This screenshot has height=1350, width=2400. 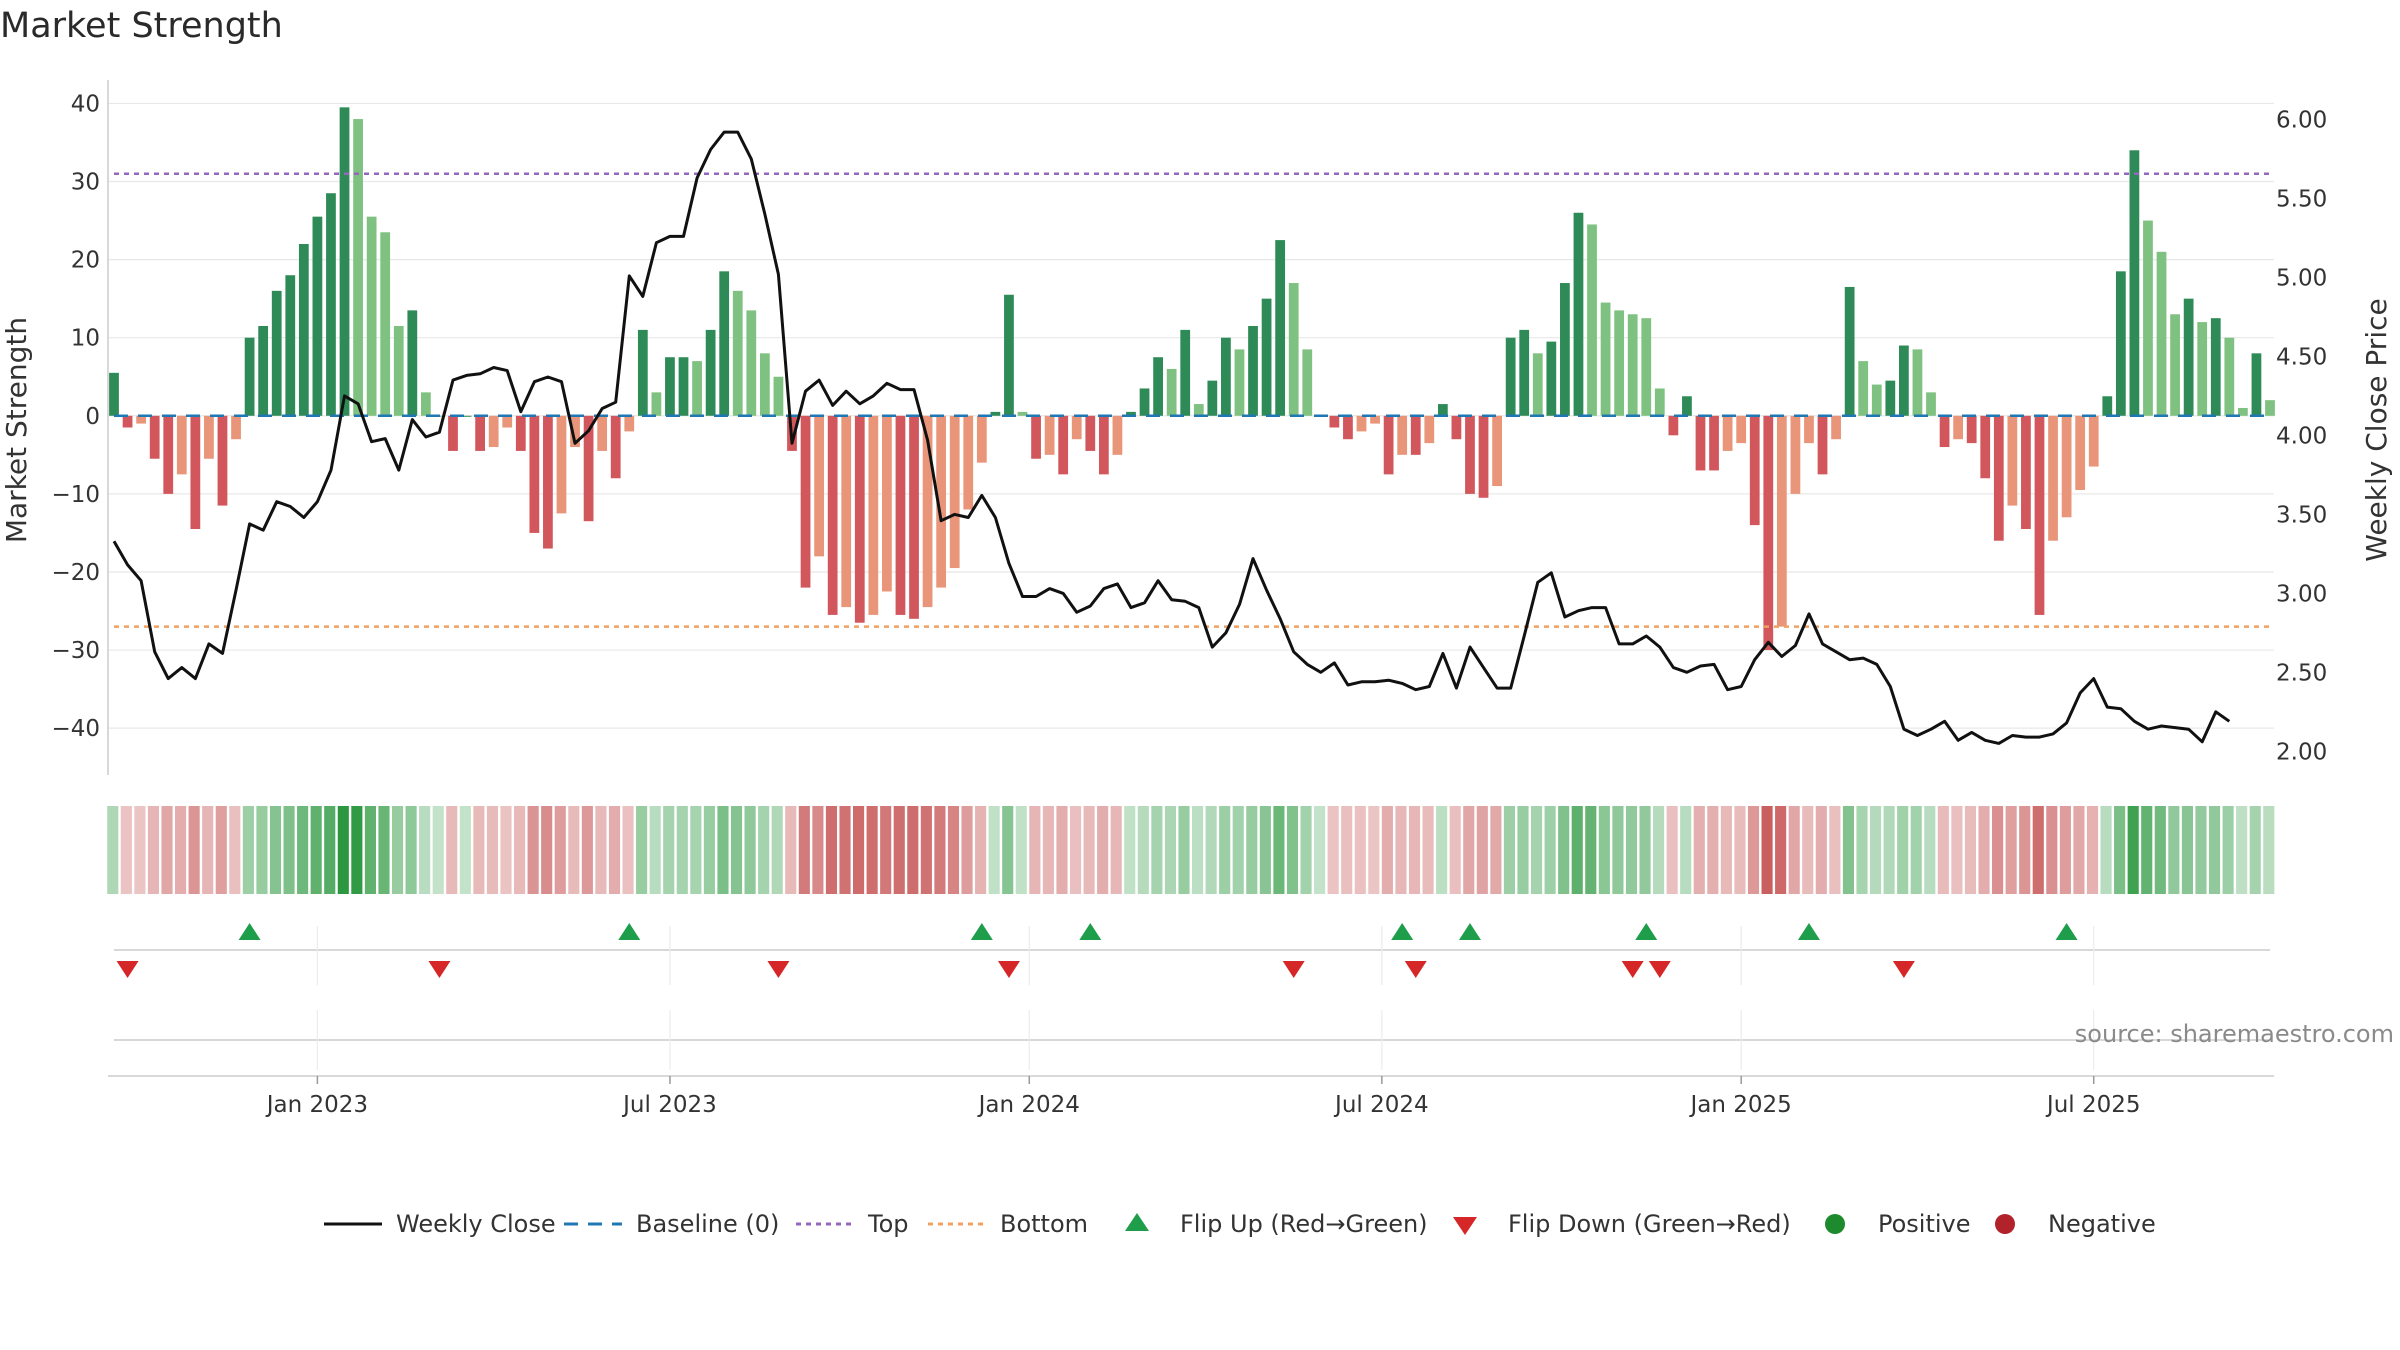 I want to click on legend-item: Top, so click(x=852, y=1224).